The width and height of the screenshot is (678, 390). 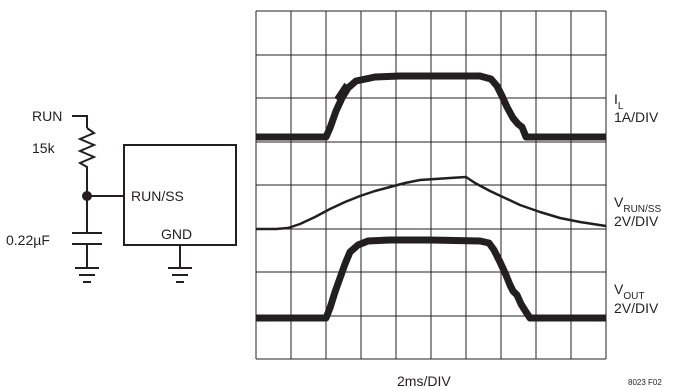 What do you see at coordinates (44, 148) in the screenshot?
I see `resistor-label: 15k` at bounding box center [44, 148].